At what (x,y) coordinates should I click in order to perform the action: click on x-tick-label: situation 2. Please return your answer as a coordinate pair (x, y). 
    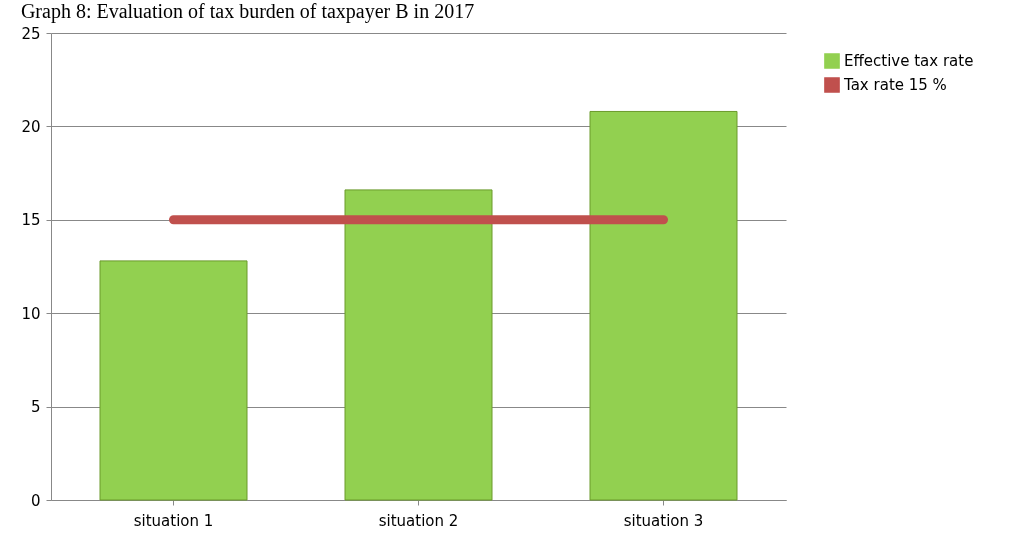
    Looking at the image, I should click on (418, 520).